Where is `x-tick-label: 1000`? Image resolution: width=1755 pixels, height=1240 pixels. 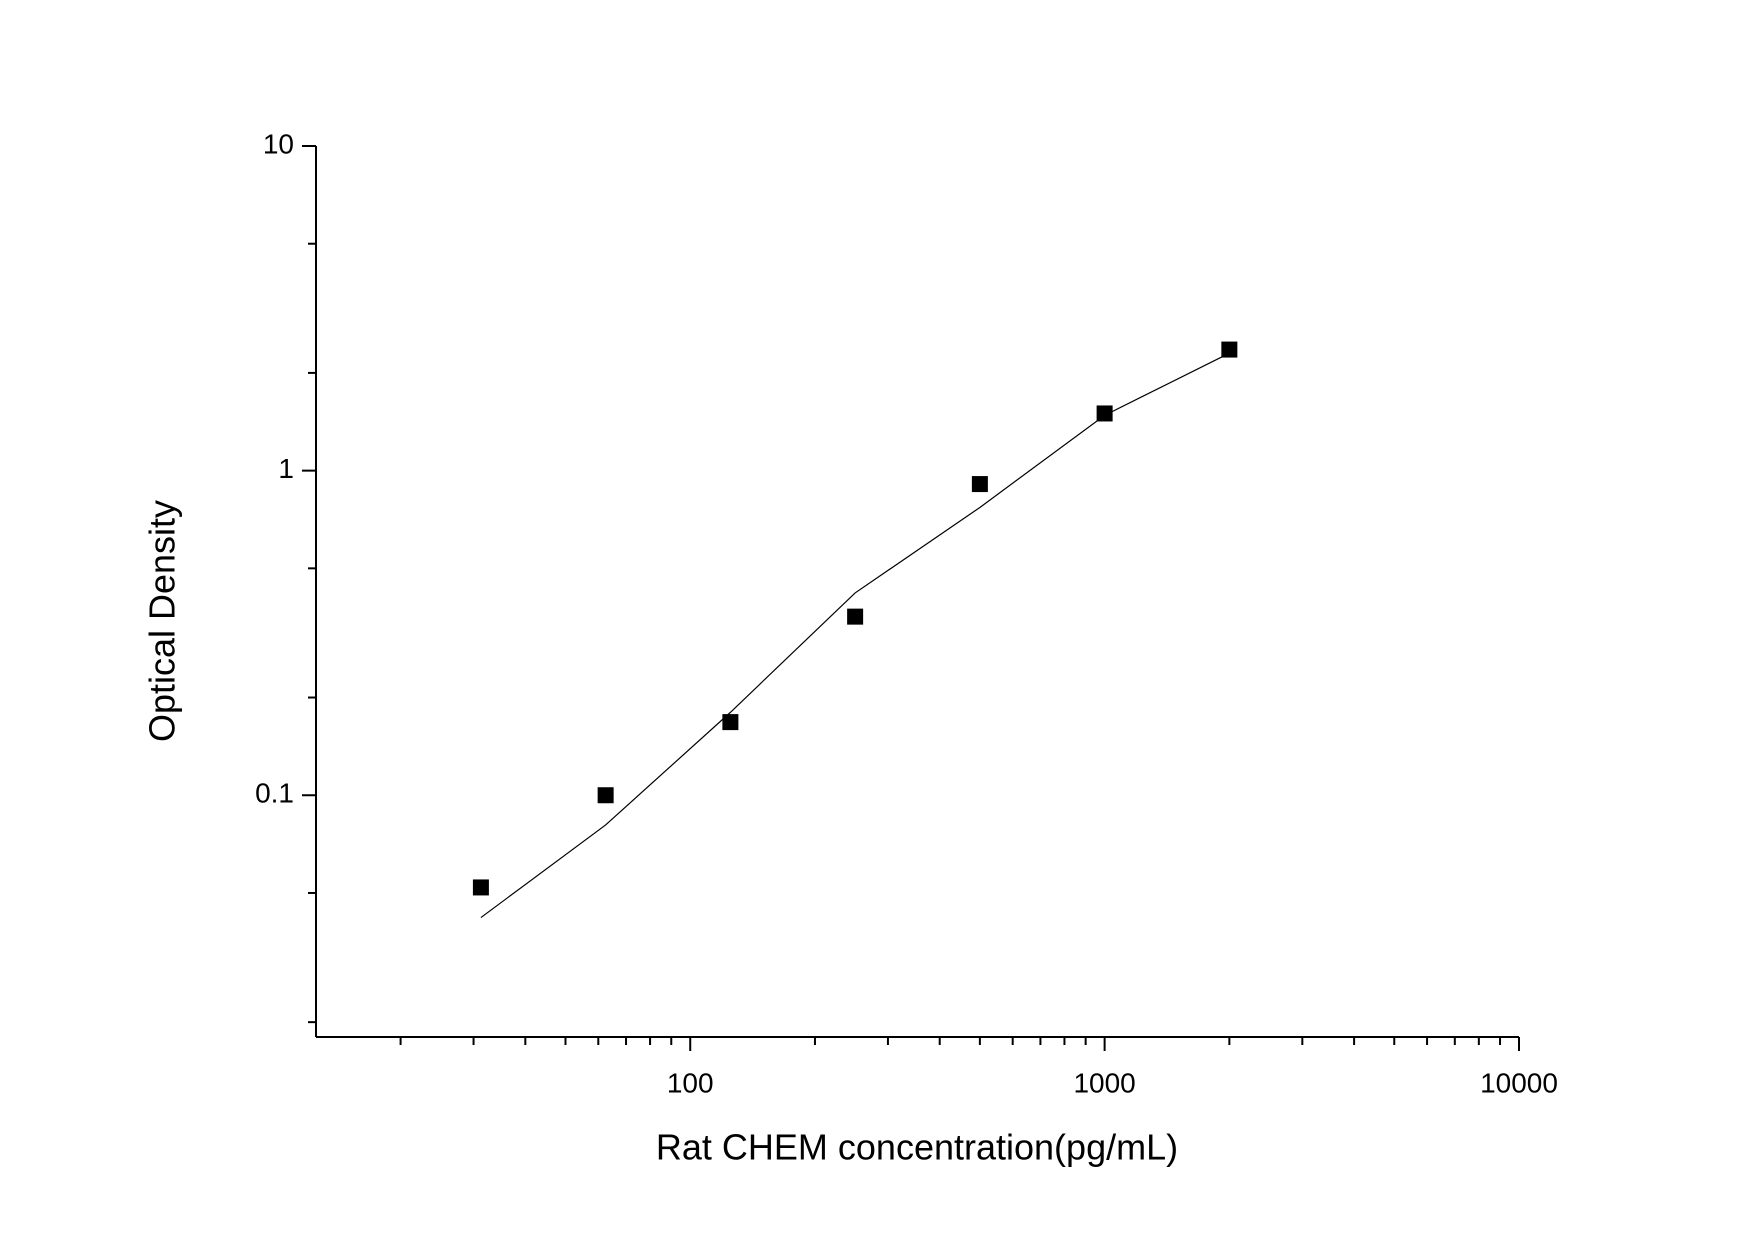
x-tick-label: 1000 is located at coordinates (1104, 1082).